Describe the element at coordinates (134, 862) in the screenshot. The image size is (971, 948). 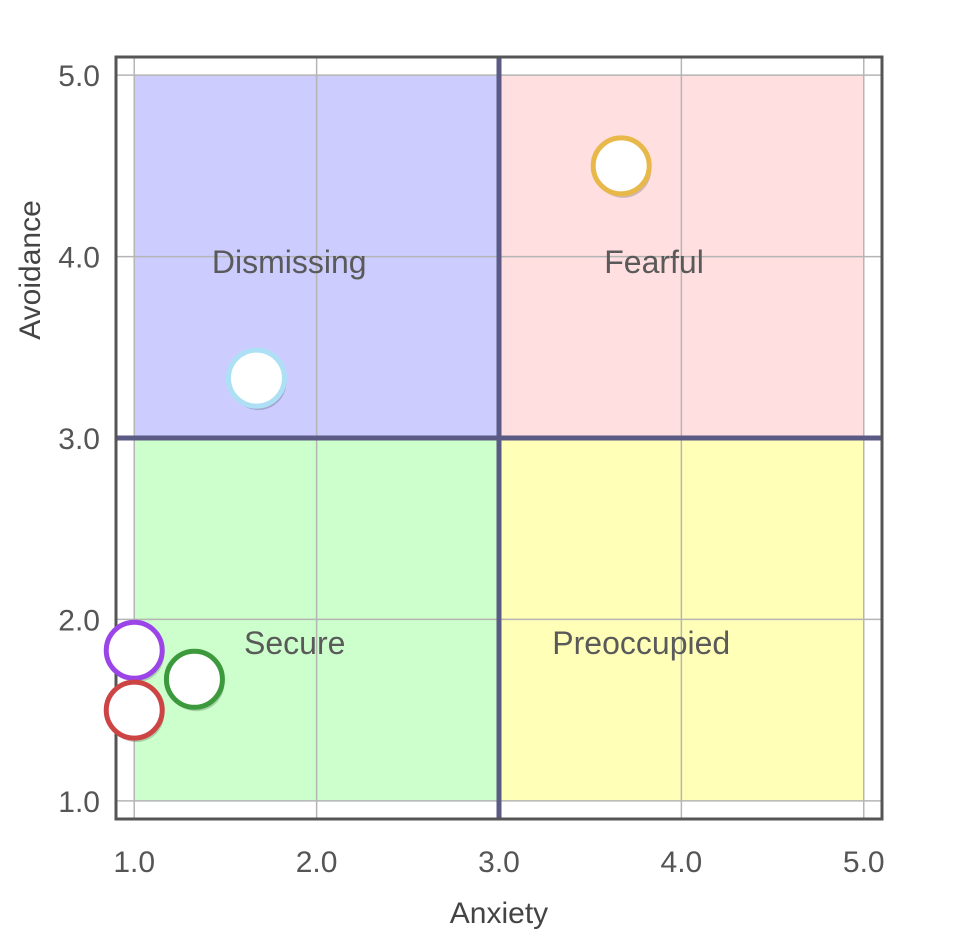
I see `x-tick-label: 1.0` at that location.